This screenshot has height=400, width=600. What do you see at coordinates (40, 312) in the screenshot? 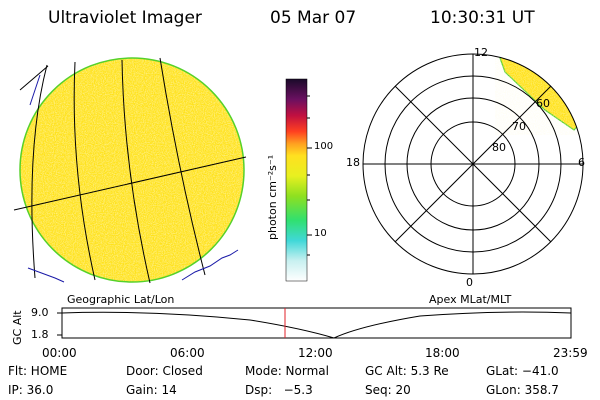
I see `altitude-tick-9: 9.0` at bounding box center [40, 312].